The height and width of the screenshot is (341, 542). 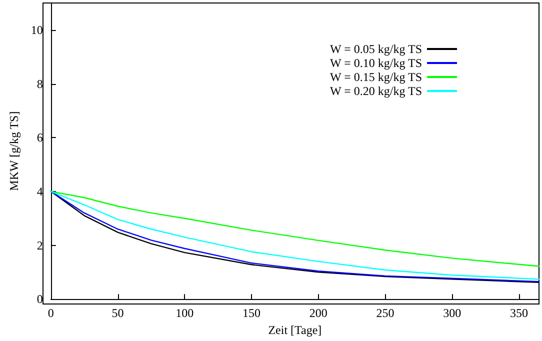 What do you see at coordinates (39, 245) in the screenshot?
I see `y-tick-label: 2` at bounding box center [39, 245].